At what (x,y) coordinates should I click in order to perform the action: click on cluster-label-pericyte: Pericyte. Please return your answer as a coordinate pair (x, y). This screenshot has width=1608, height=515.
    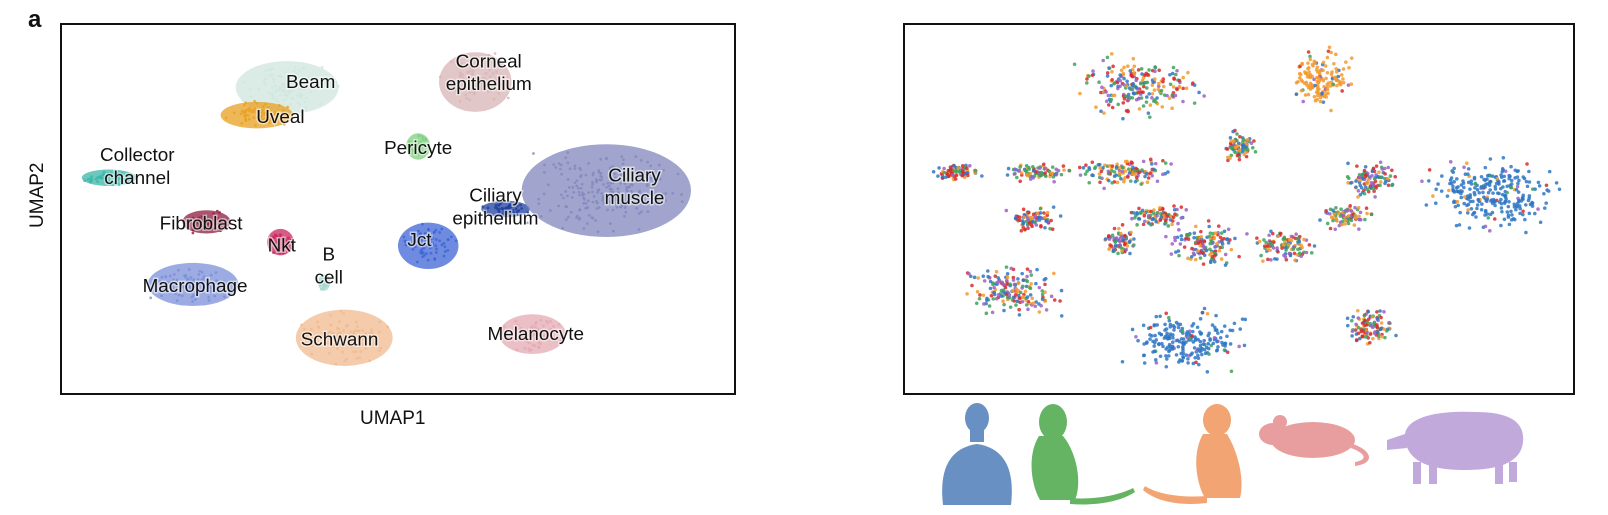
    Looking at the image, I should click on (418, 147).